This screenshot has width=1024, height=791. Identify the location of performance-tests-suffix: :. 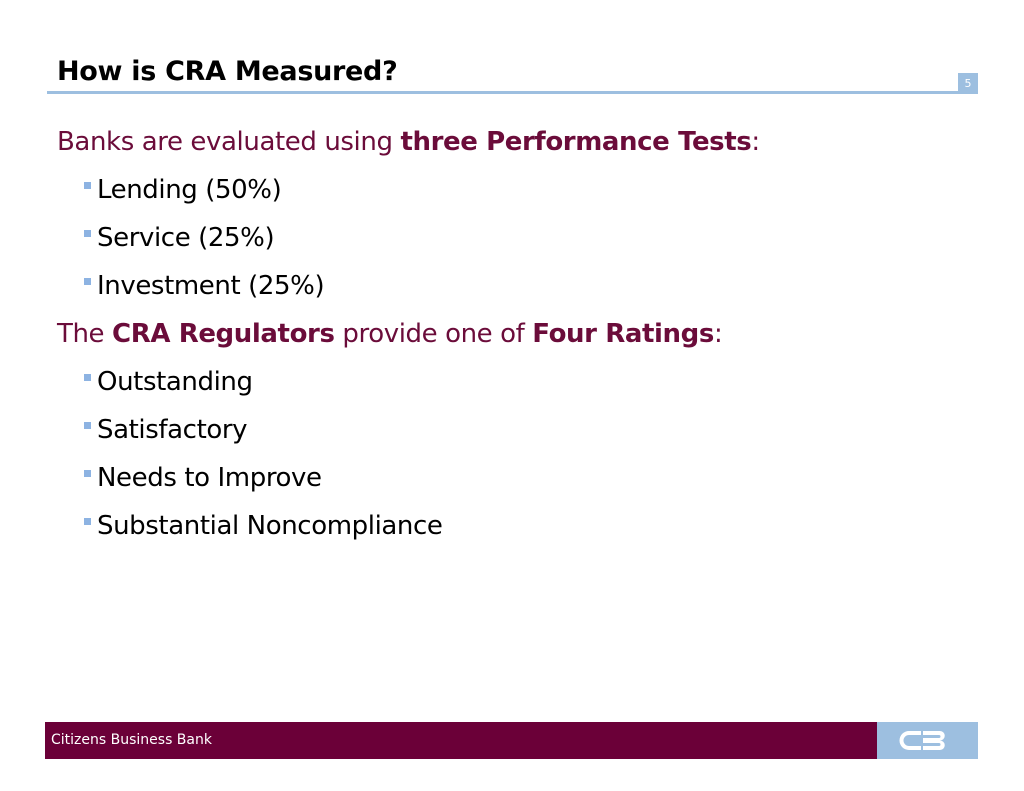
(755, 142).